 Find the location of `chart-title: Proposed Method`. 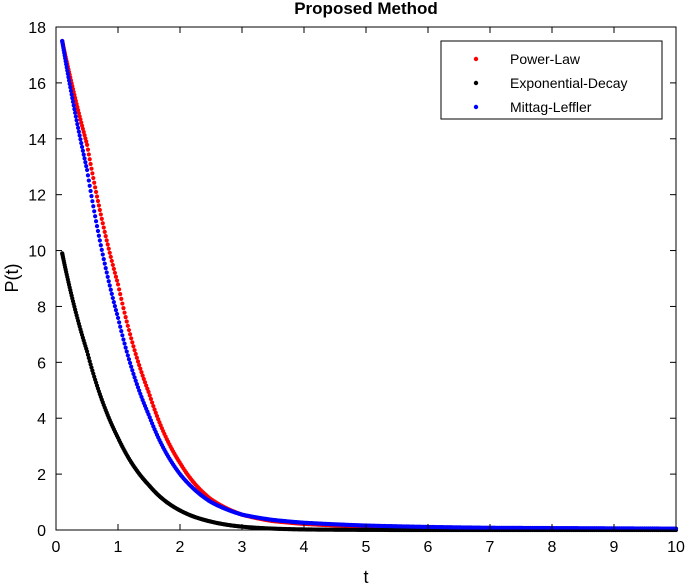

chart-title: Proposed Method is located at coordinates (366, 9).